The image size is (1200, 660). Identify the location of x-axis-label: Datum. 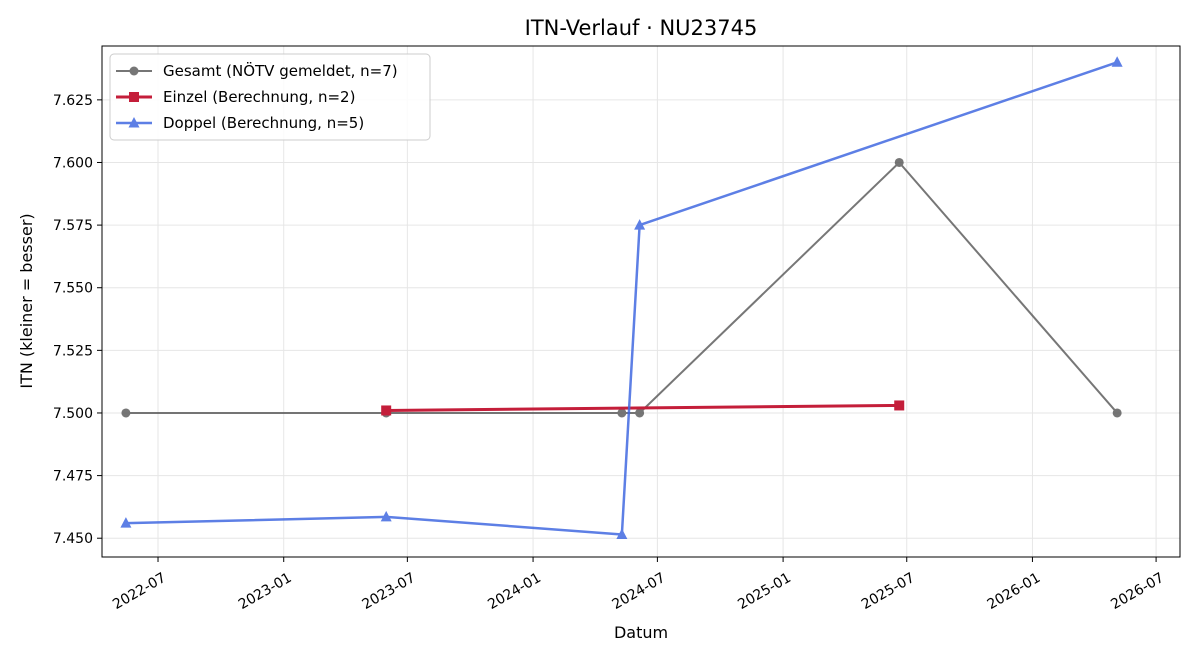
(641, 632).